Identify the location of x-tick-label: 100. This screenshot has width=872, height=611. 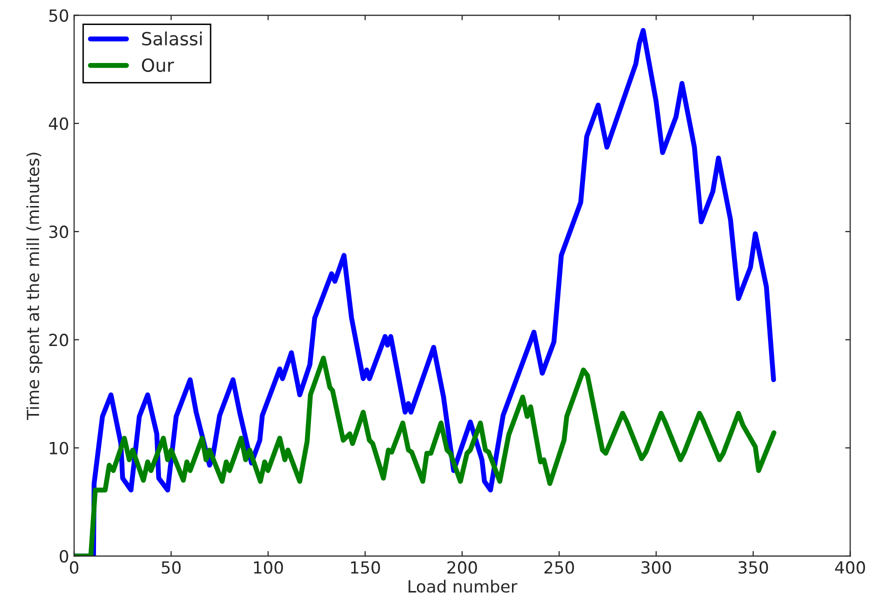
(268, 567).